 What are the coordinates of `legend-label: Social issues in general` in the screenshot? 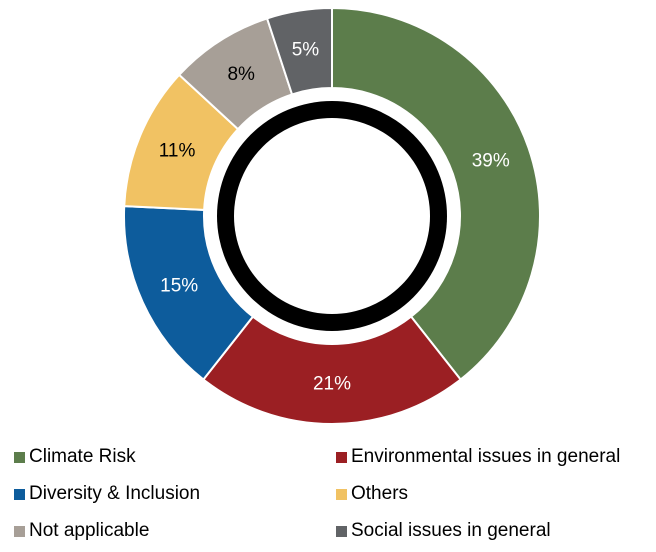 It's located at (451, 530).